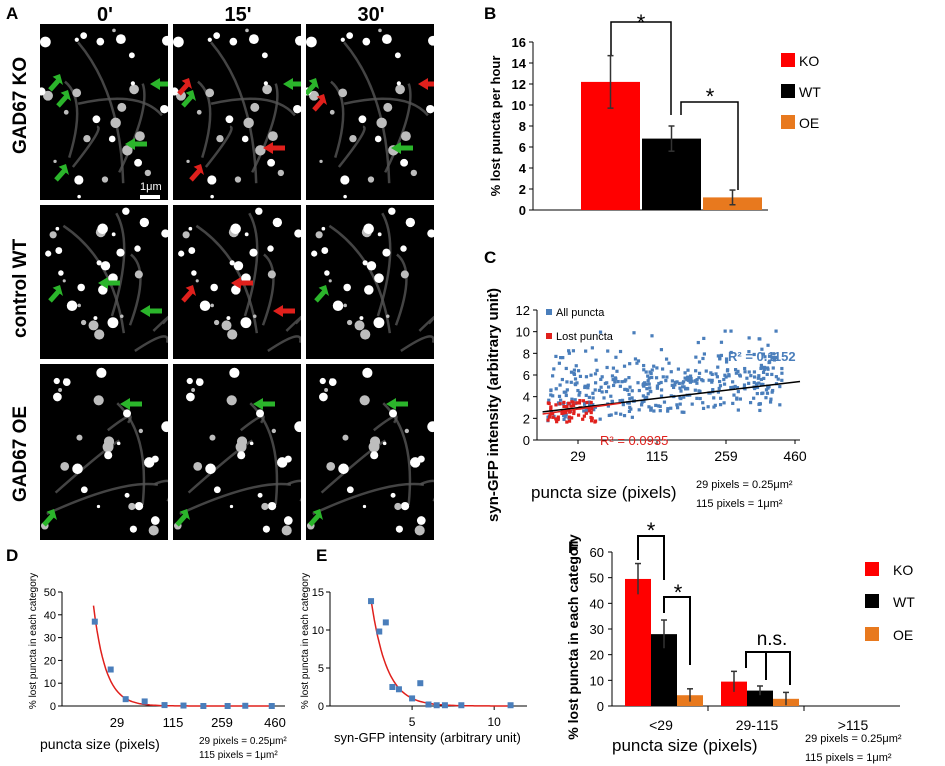 This screenshot has width=945, height=766. Describe the element at coordinates (444, 705) in the screenshot. I see `e-point` at that location.